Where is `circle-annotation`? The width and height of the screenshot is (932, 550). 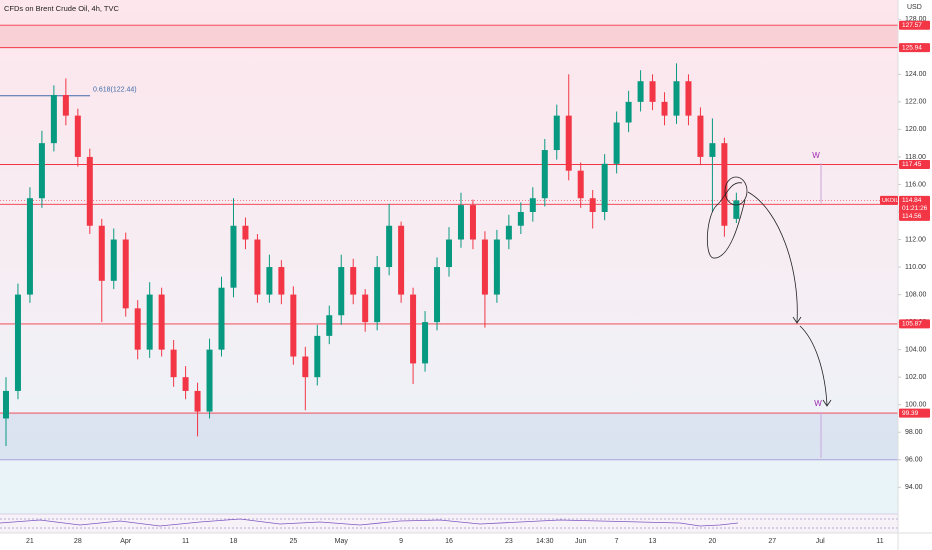
circle-annotation is located at coordinates (736, 191).